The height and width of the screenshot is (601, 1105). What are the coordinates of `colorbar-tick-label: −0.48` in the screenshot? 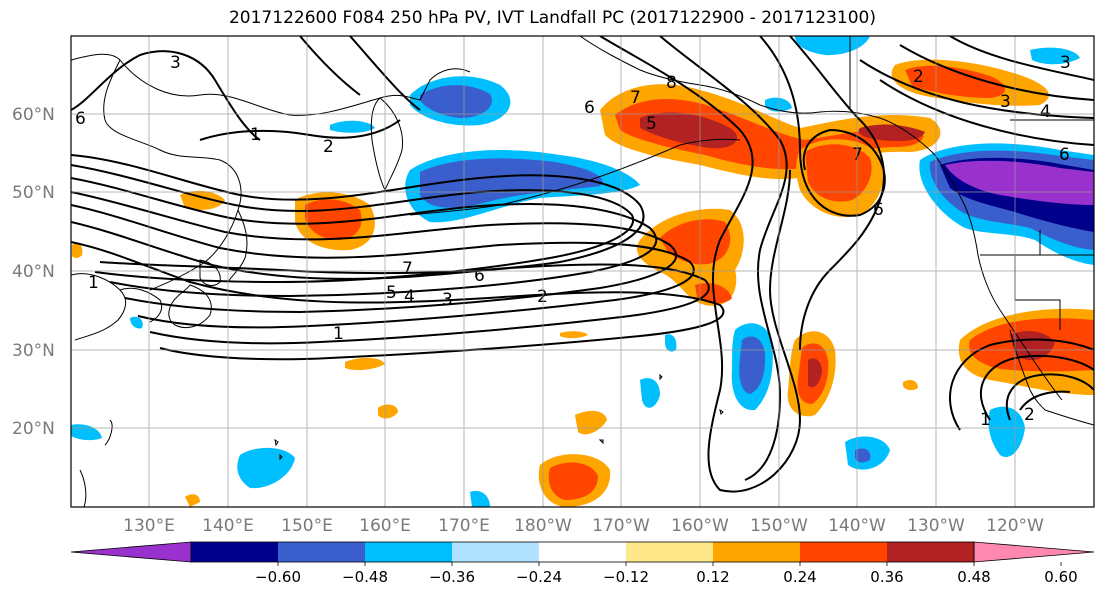 It's located at (365, 577).